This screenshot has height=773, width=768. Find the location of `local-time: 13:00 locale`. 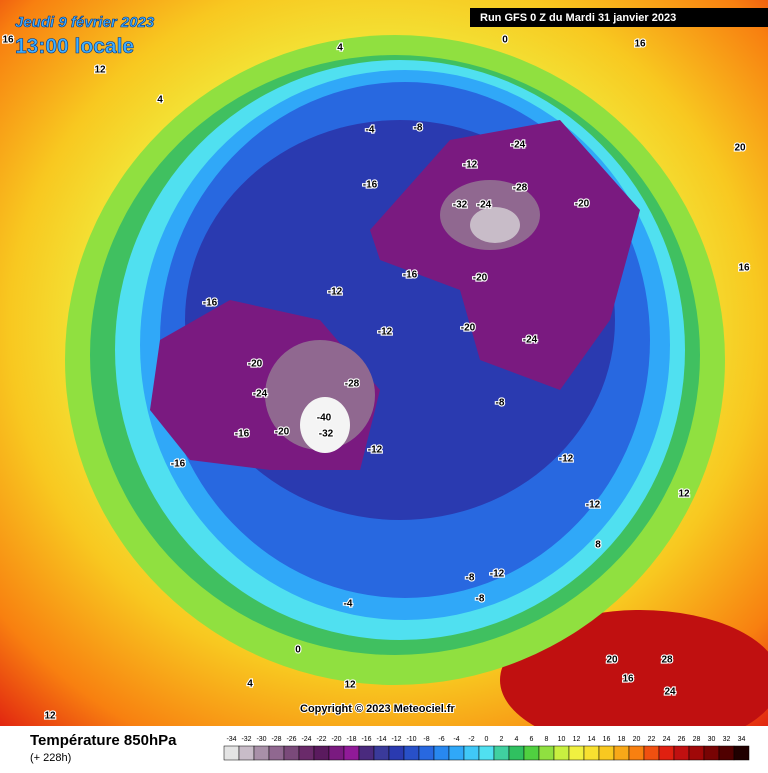

local-time: 13:00 locale is located at coordinates (74, 46).